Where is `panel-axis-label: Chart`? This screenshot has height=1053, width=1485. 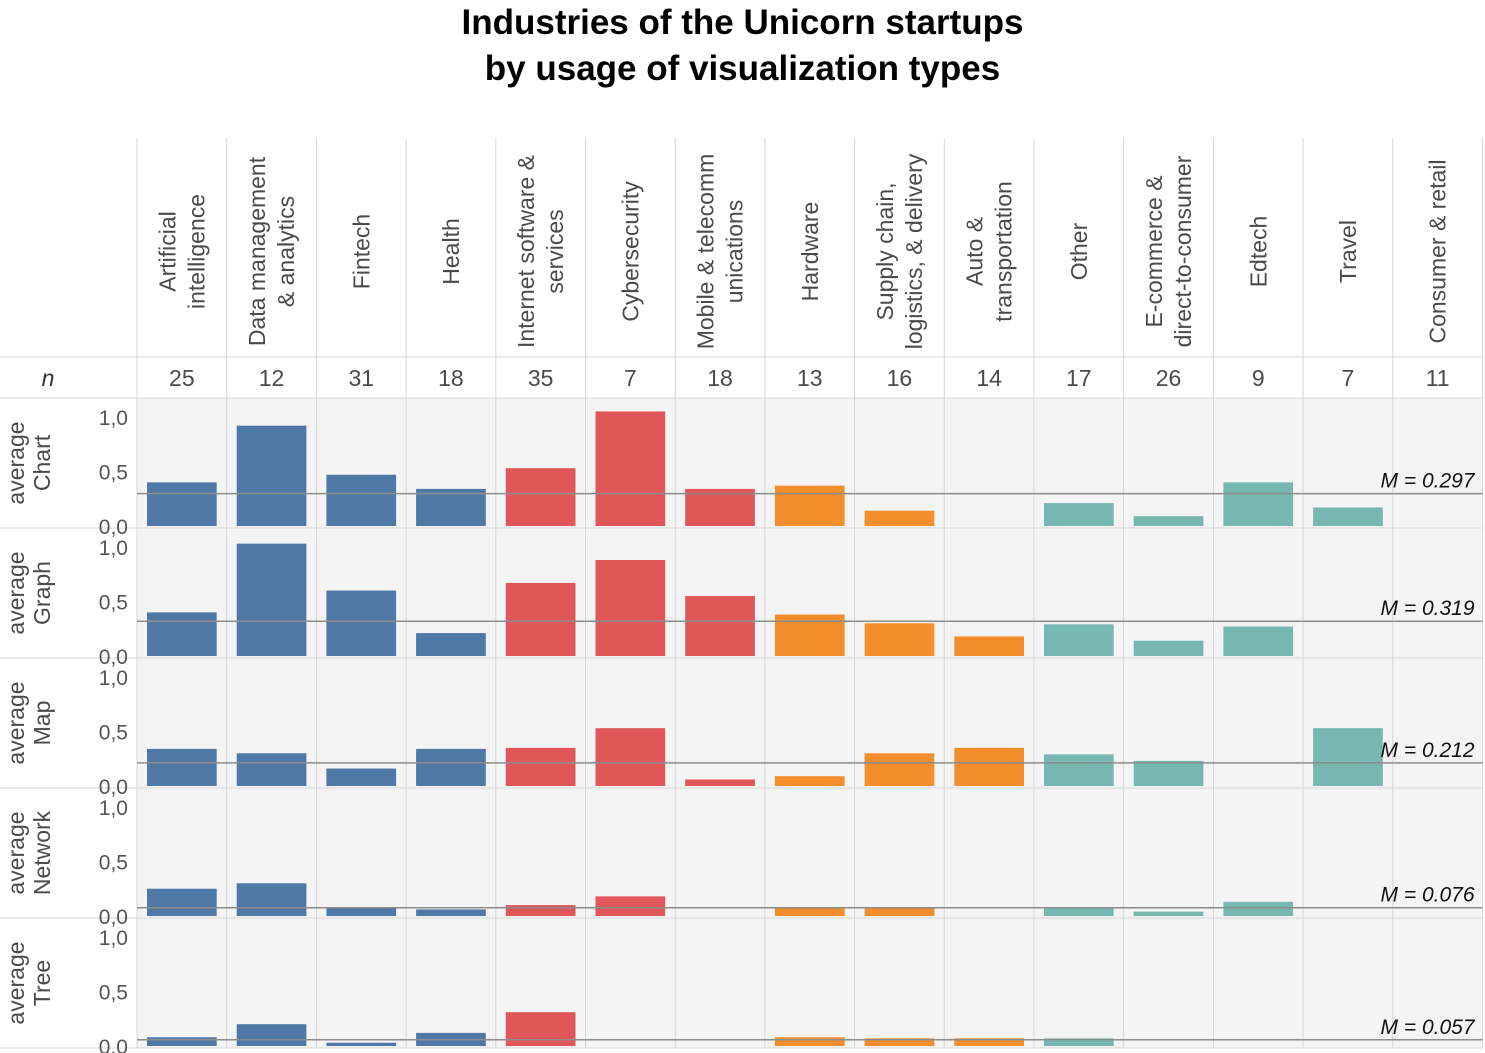 panel-axis-label: Chart is located at coordinates (42, 462).